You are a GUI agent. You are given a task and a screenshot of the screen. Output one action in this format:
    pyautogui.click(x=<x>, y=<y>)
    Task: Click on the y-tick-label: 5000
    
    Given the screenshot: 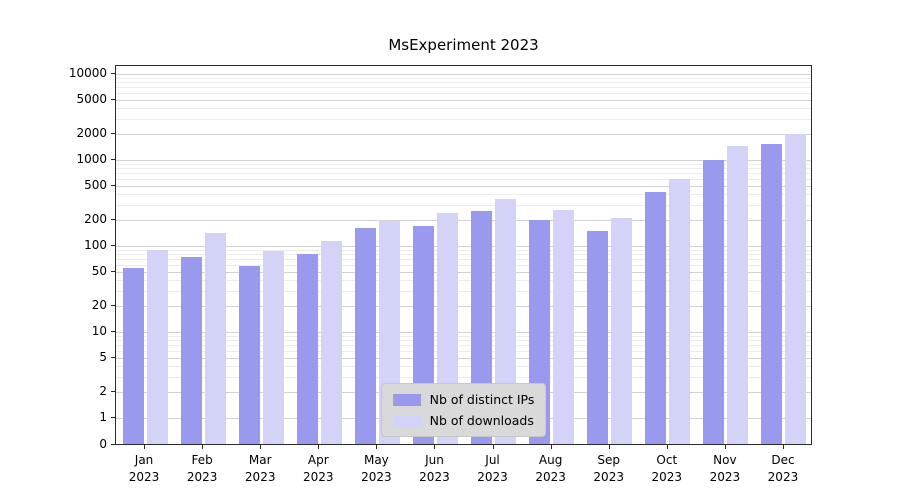 What is the action you would take?
    pyautogui.click(x=91, y=98)
    